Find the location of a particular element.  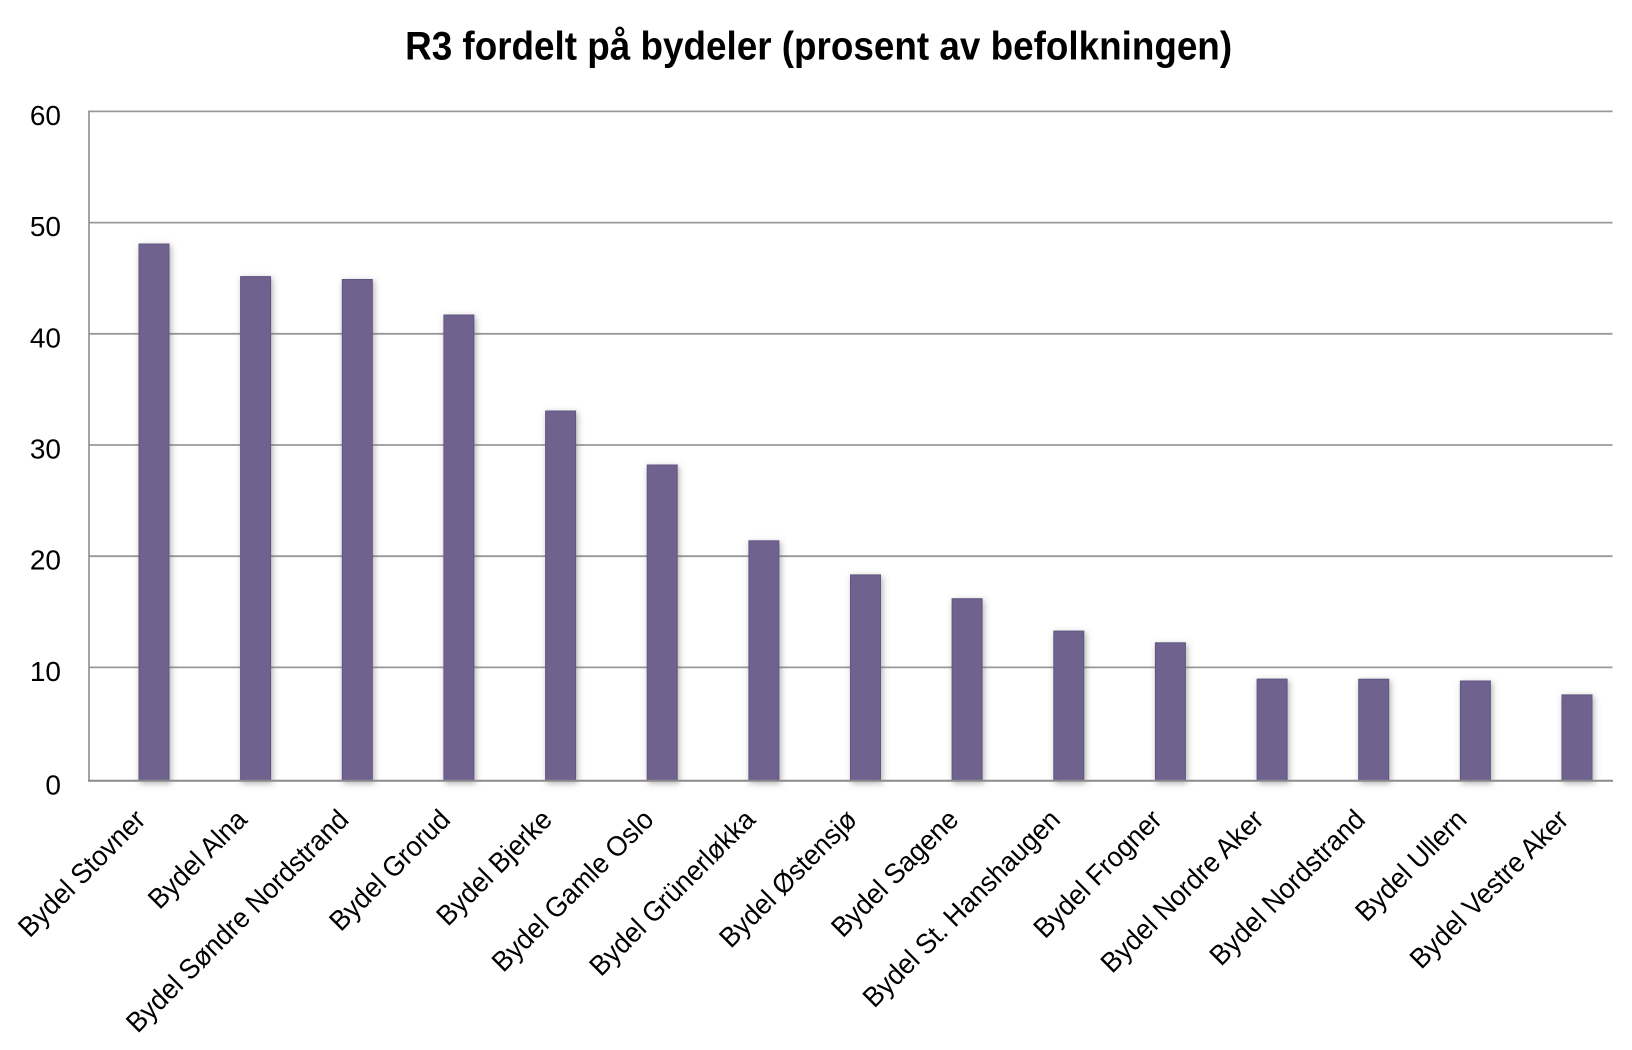

svg-text: 20 is located at coordinates (45, 560).